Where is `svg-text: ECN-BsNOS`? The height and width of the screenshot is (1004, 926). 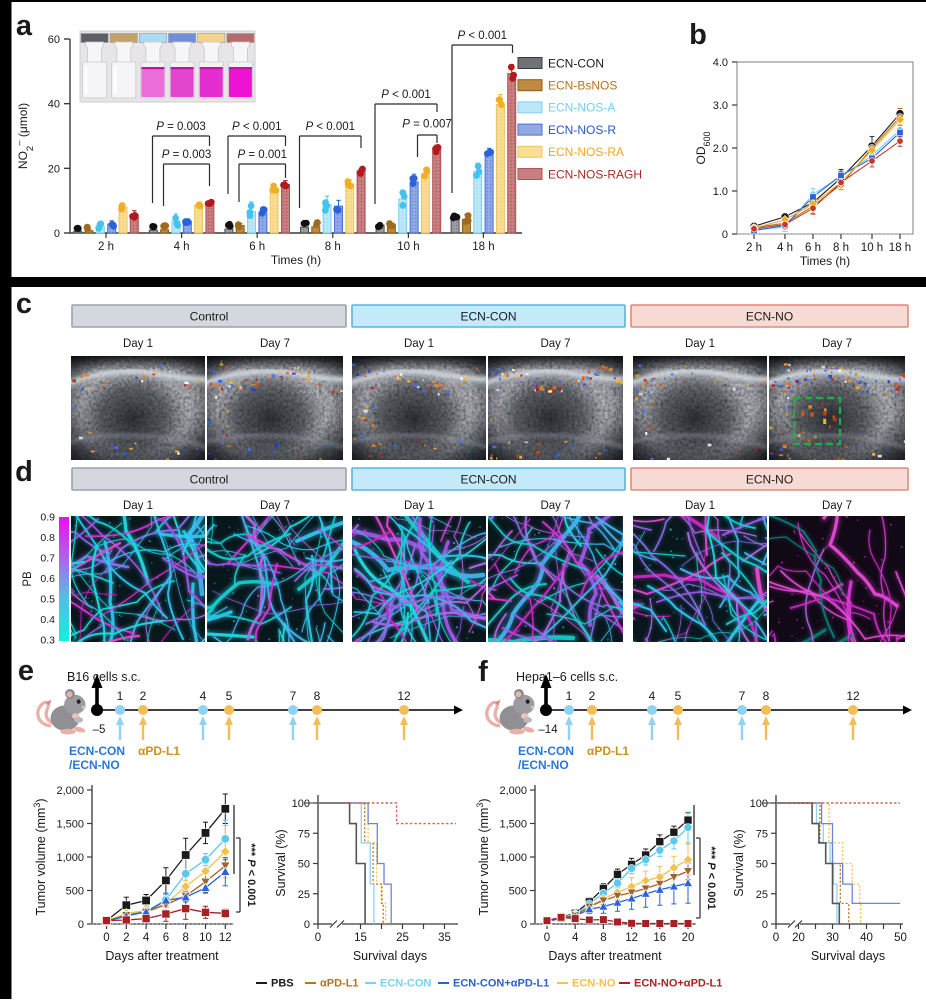
svg-text: ECN-BsNOS is located at coordinates (582, 86).